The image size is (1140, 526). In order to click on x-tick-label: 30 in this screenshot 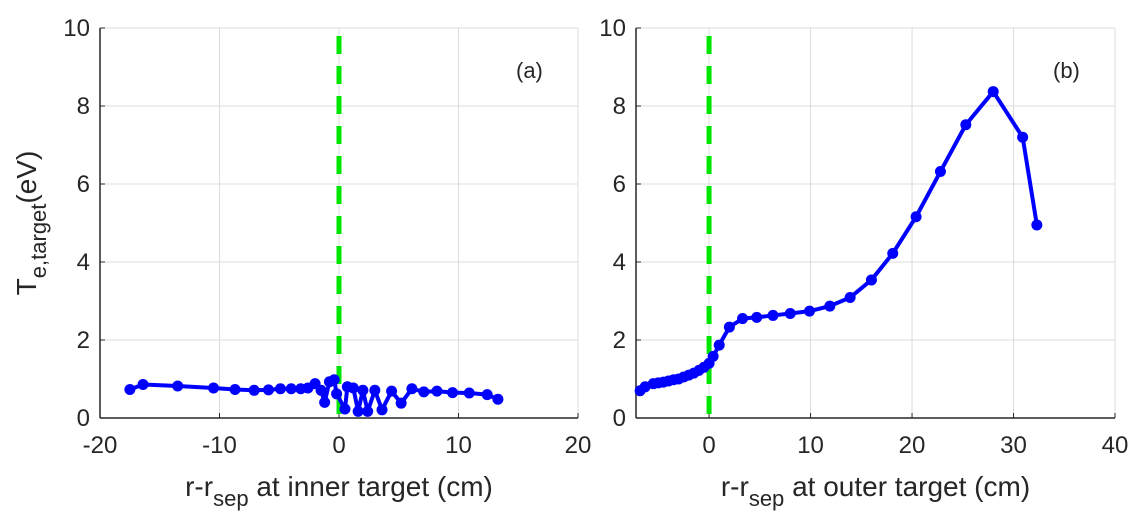, I will do `click(1013, 445)`.